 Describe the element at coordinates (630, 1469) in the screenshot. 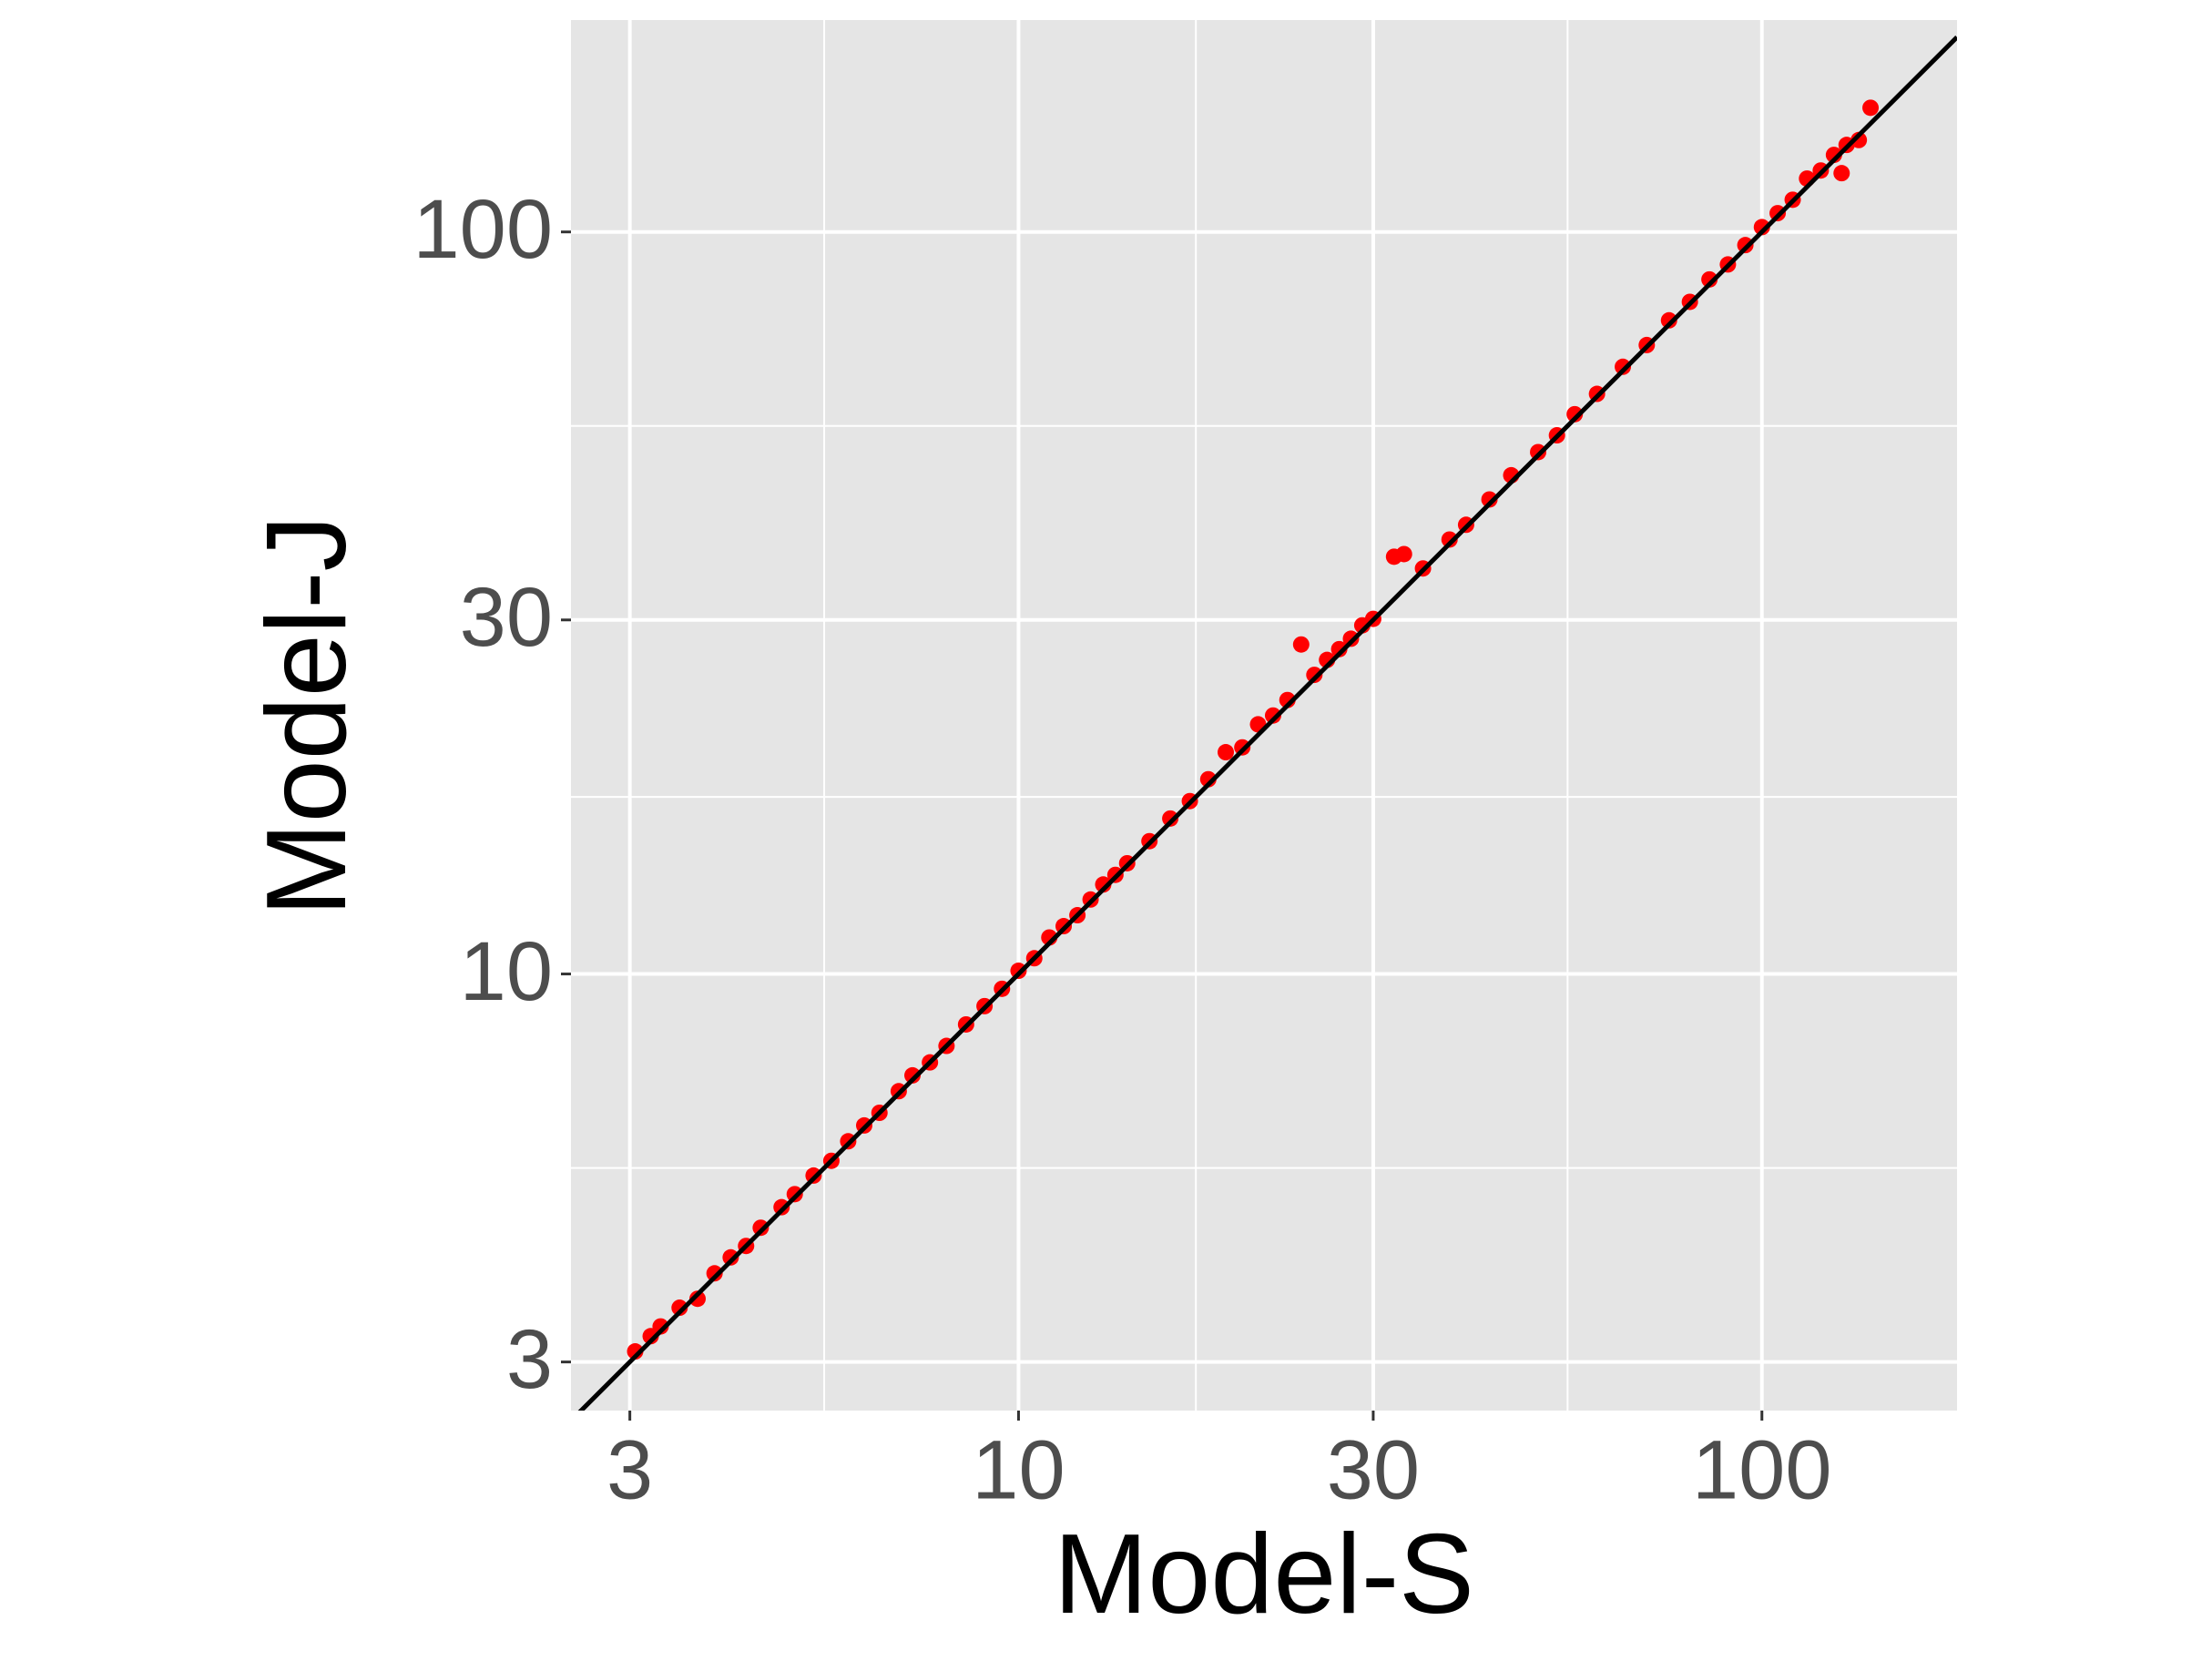

I see `x-tick-label: 3` at that location.